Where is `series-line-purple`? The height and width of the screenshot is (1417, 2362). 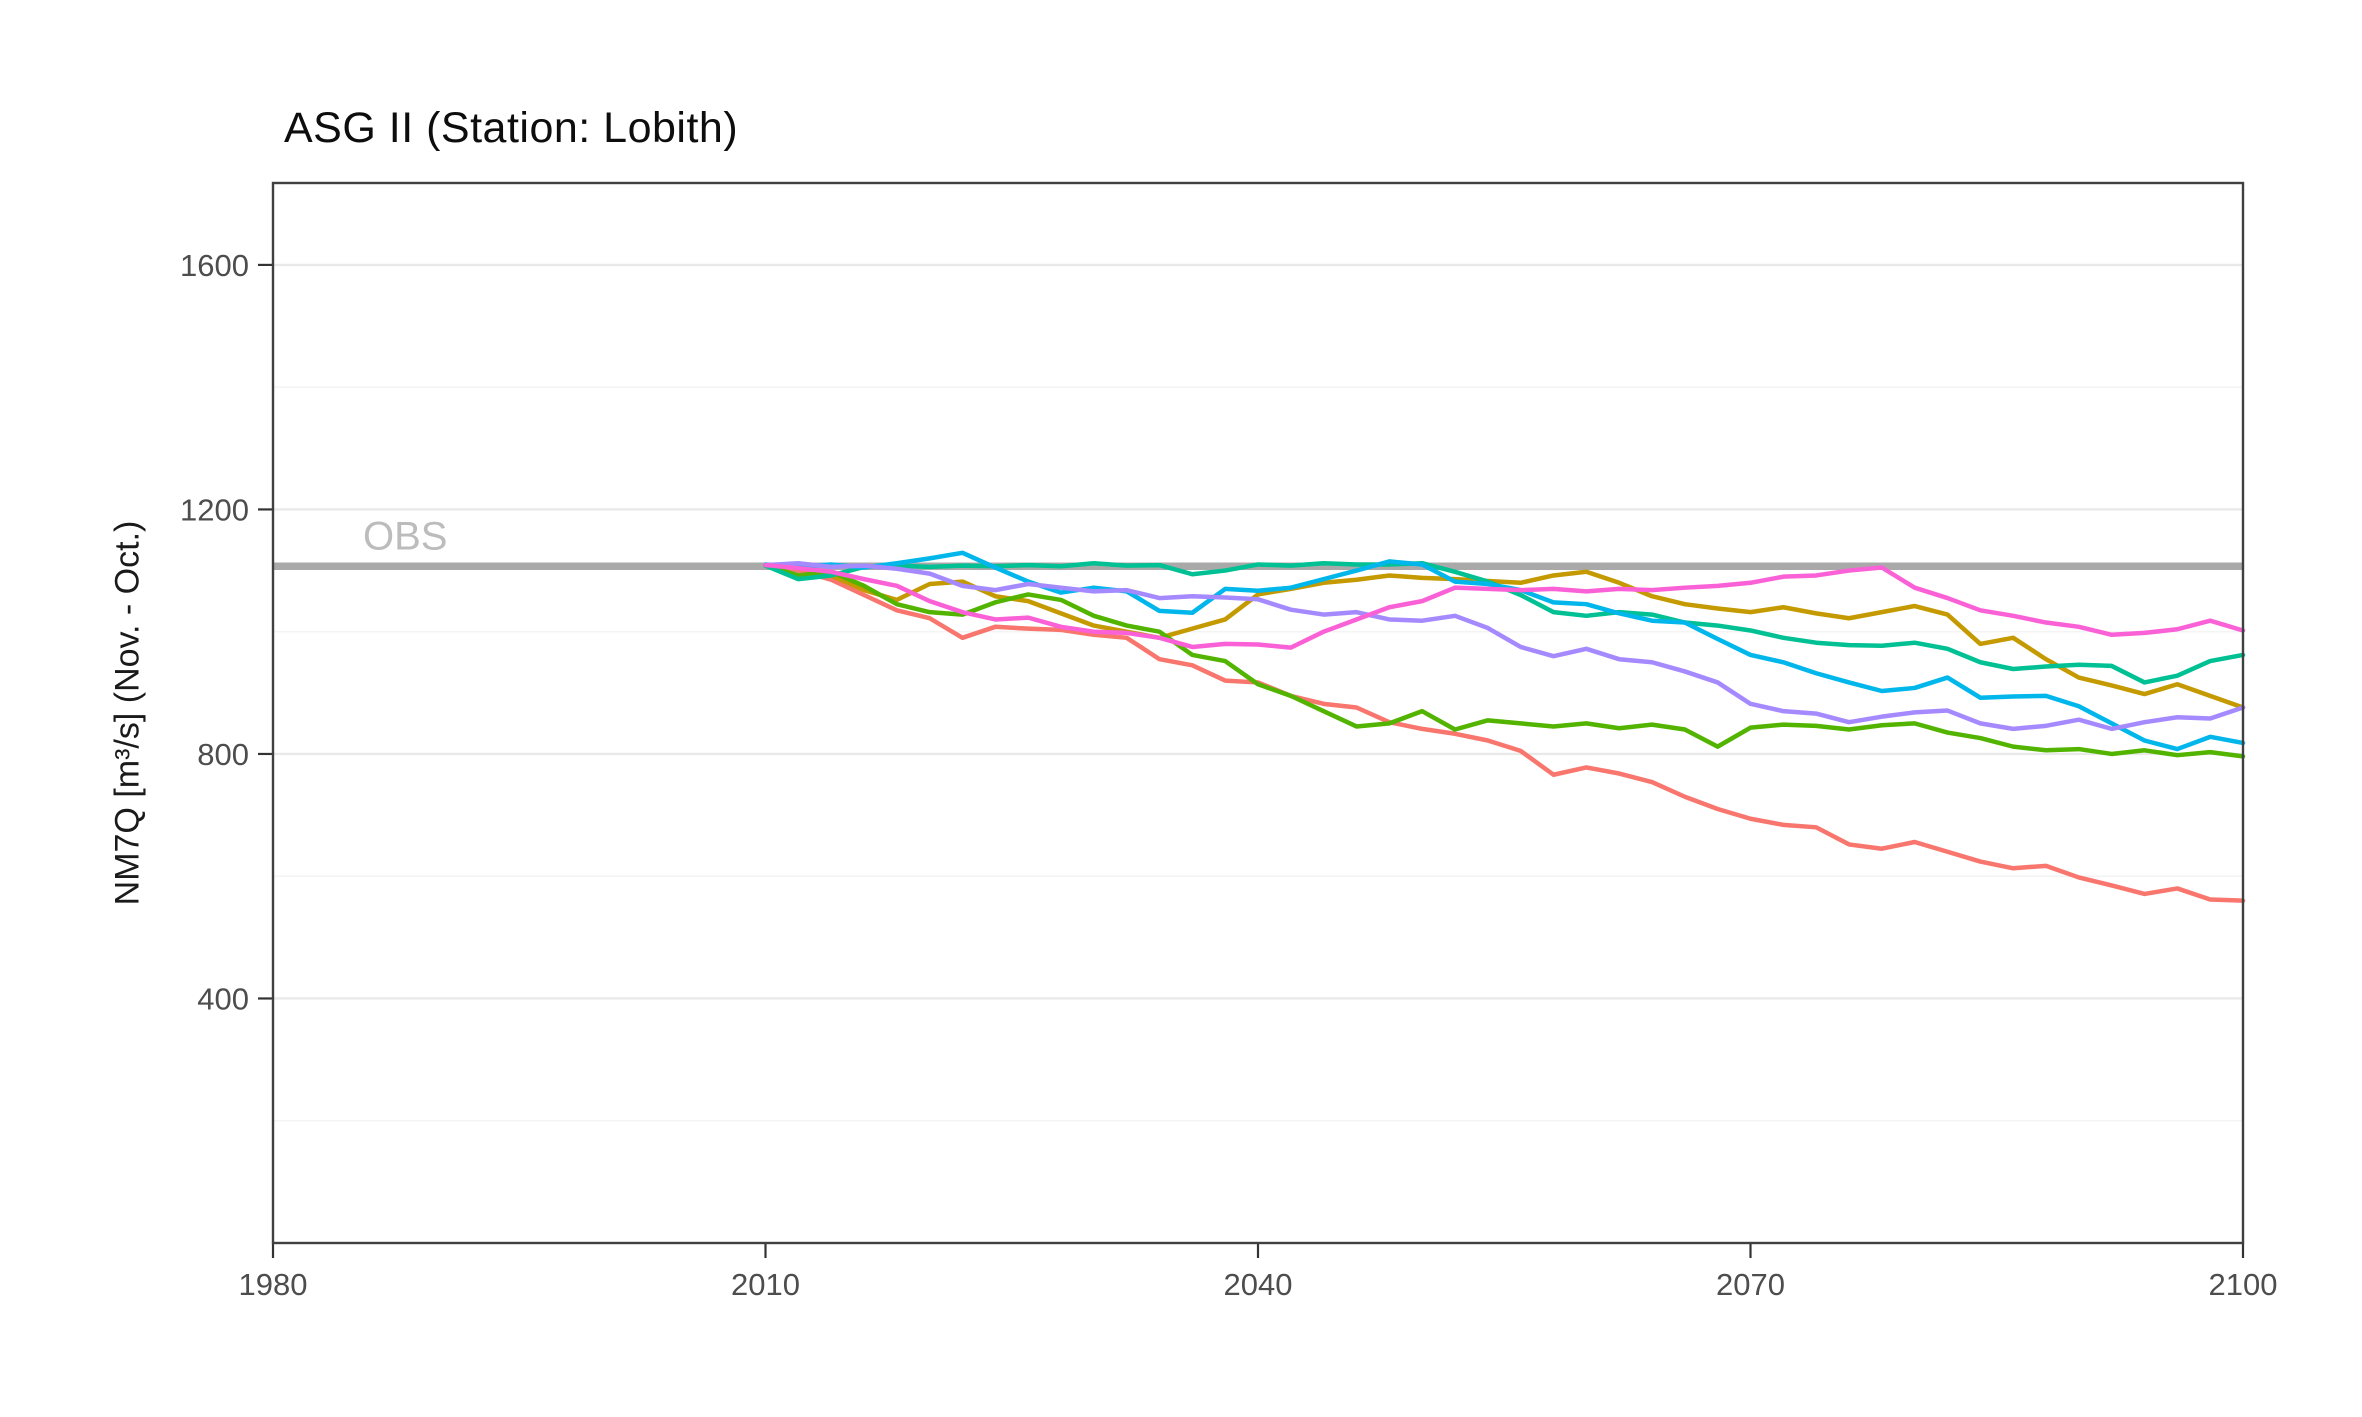 series-line-purple is located at coordinates (1504, 646).